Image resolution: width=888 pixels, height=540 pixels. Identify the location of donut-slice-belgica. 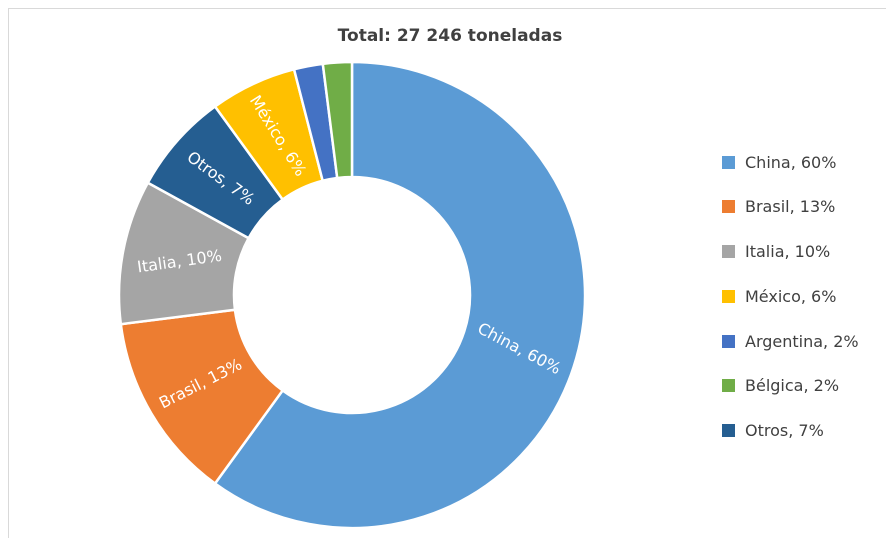
(337, 120).